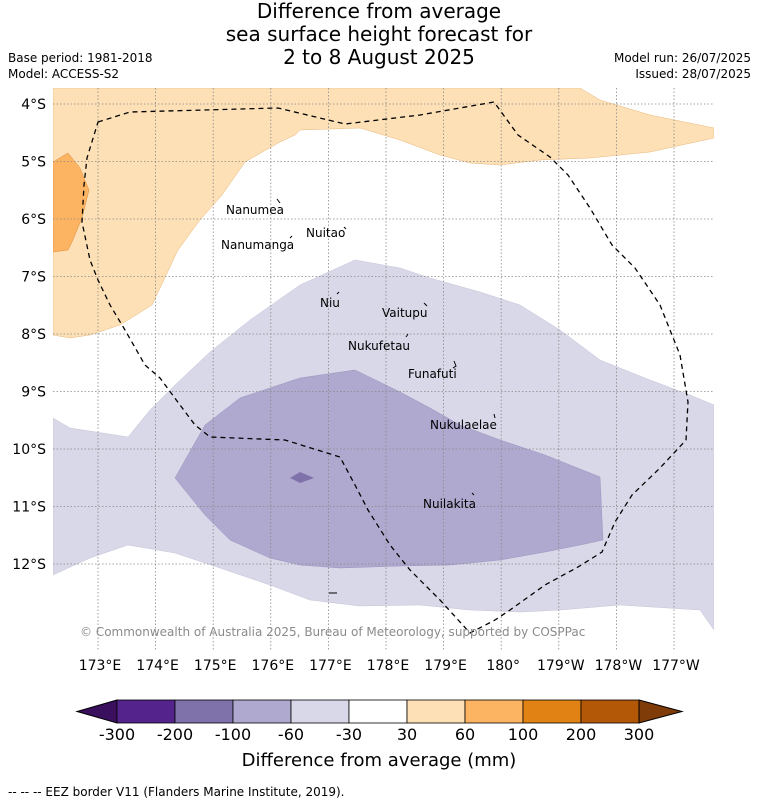 The height and width of the screenshot is (804, 758). I want to click on colorbar-min-extension, so click(96, 711).